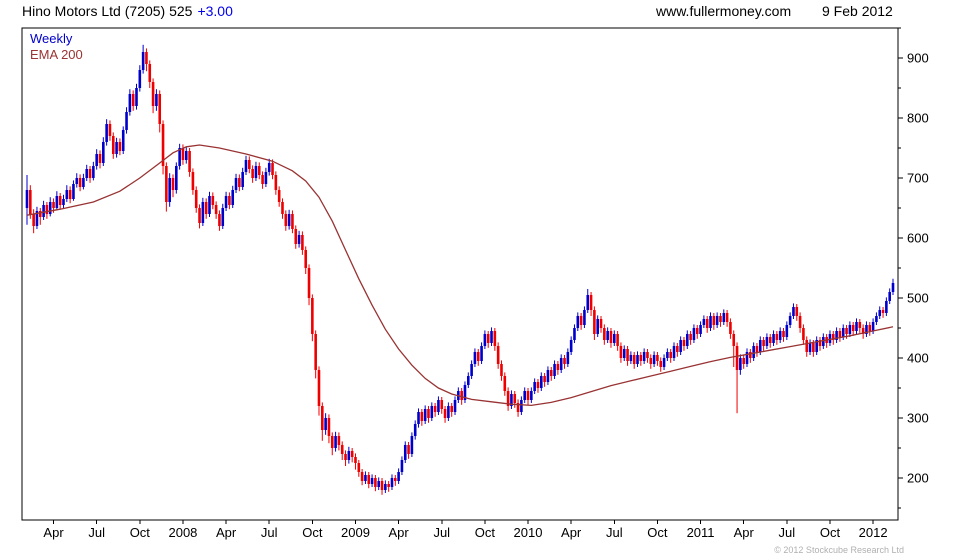 The image size is (980, 560). Describe the element at coordinates (918, 58) in the screenshot. I see `svg-text: 900` at that location.